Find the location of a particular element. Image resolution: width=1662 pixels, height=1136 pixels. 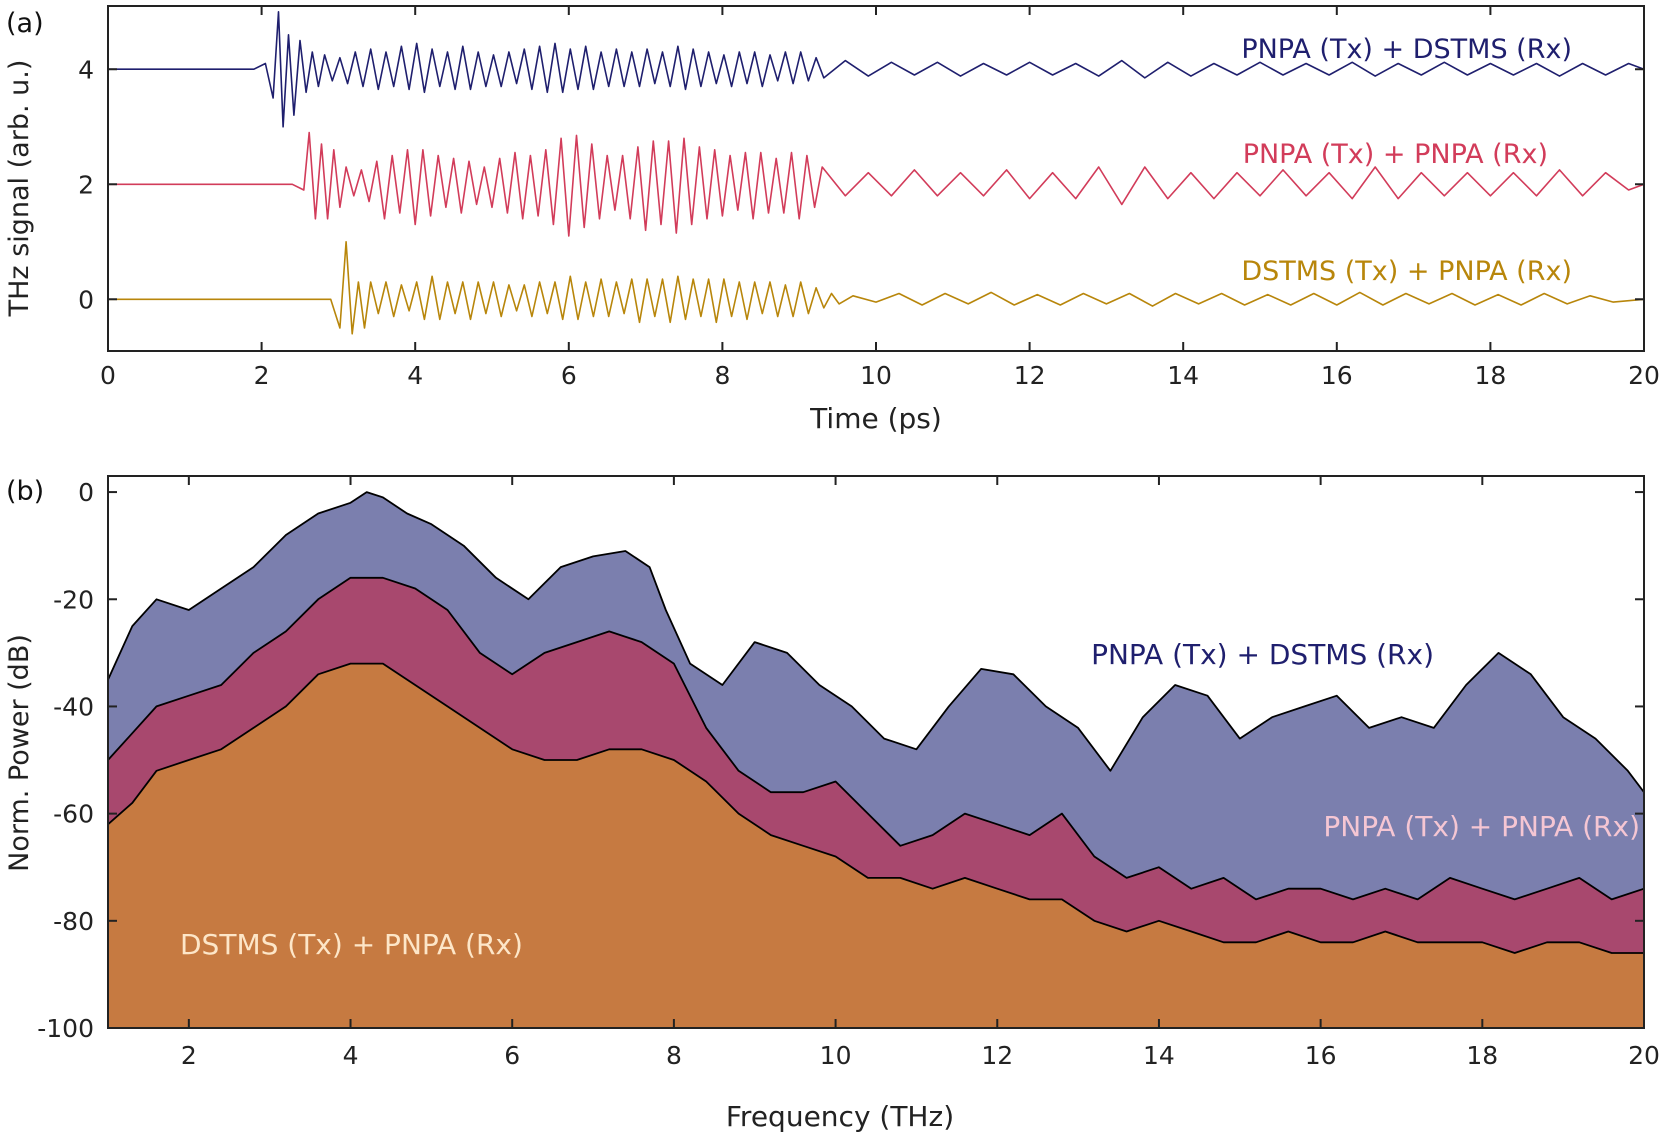

panel-a-xlabel: Time (ps) is located at coordinates (875, 418).